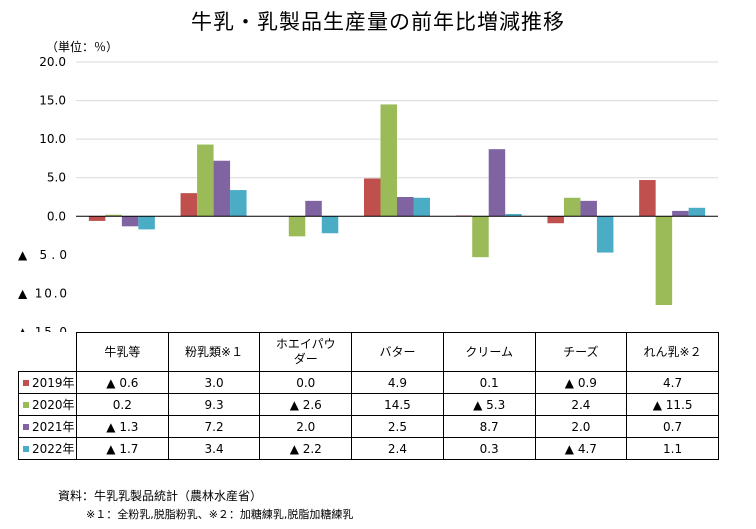 This screenshot has height=529, width=756. I want to click on data-label: 0.3, so click(489, 448).